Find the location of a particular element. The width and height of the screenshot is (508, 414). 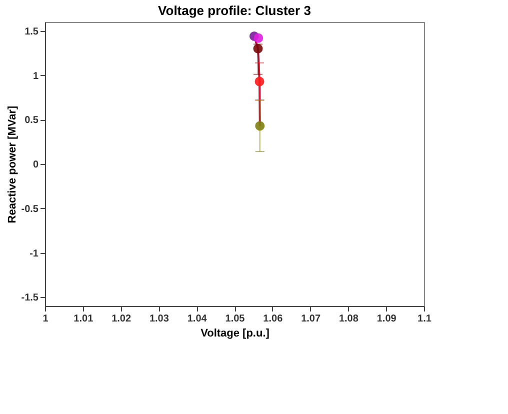

y-axis-title: Reactive power [MVar] is located at coordinates (12, 164).